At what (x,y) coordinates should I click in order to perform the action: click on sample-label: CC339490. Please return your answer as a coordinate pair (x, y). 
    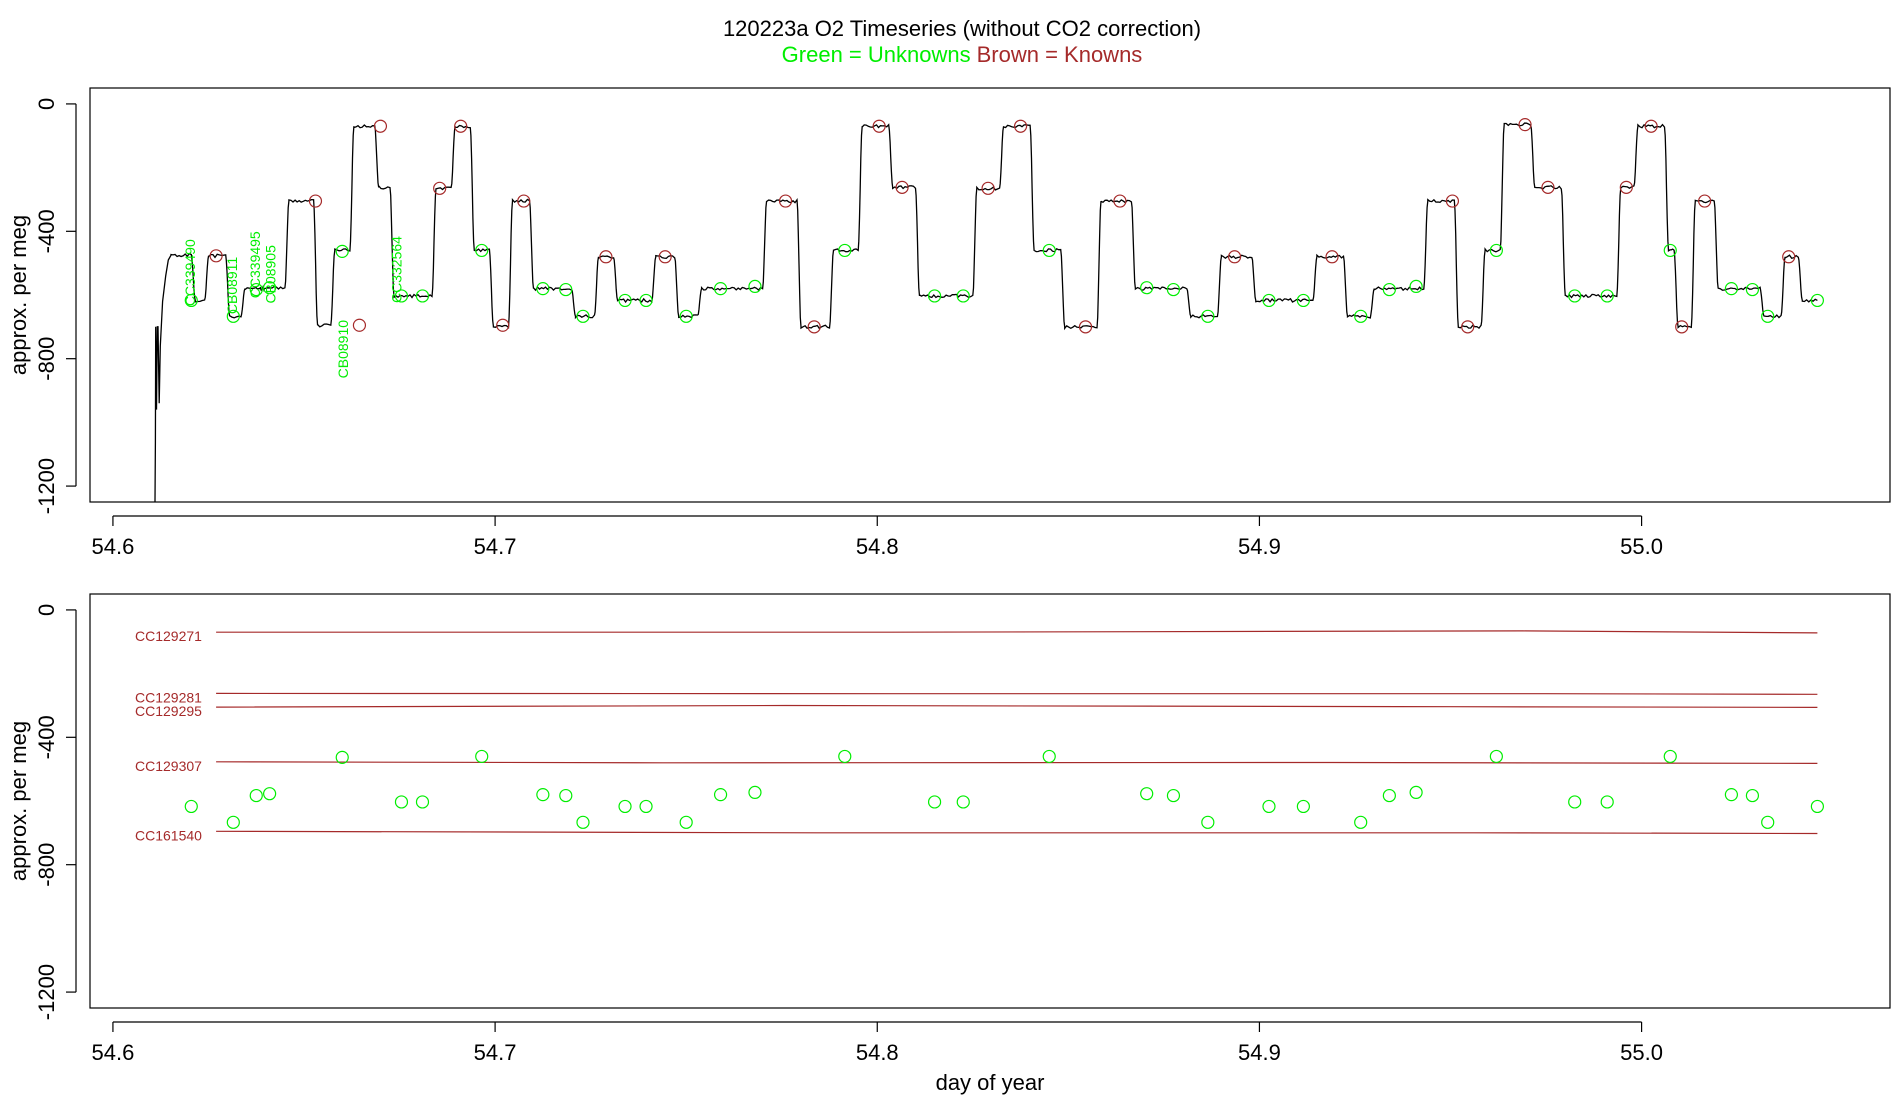
    Looking at the image, I should click on (190, 272).